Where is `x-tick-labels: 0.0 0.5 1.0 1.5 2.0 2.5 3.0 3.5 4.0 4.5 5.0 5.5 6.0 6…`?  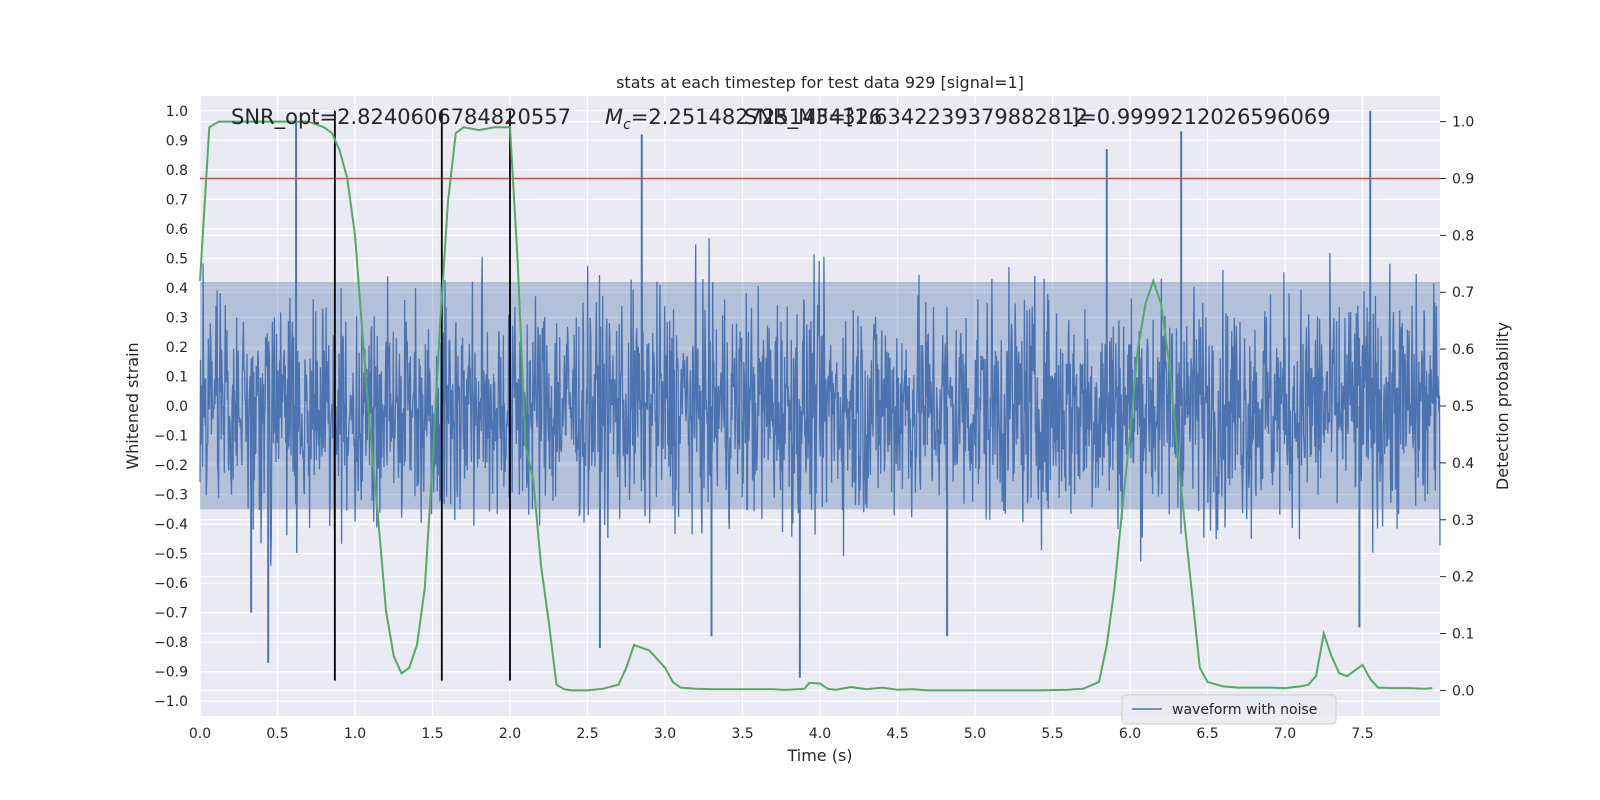 x-tick-labels: 0.0 0.5 1.0 1.5 2.0 2.5 3.0 3.5 4.0 4.5 5.0 5.5 6.0 6… is located at coordinates (781, 734).